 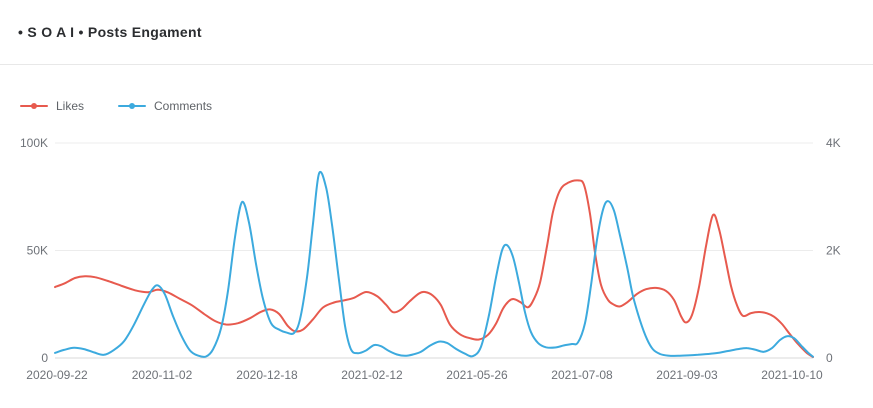 I want to click on x-tick-label: 2021-10-10, so click(x=792, y=375).